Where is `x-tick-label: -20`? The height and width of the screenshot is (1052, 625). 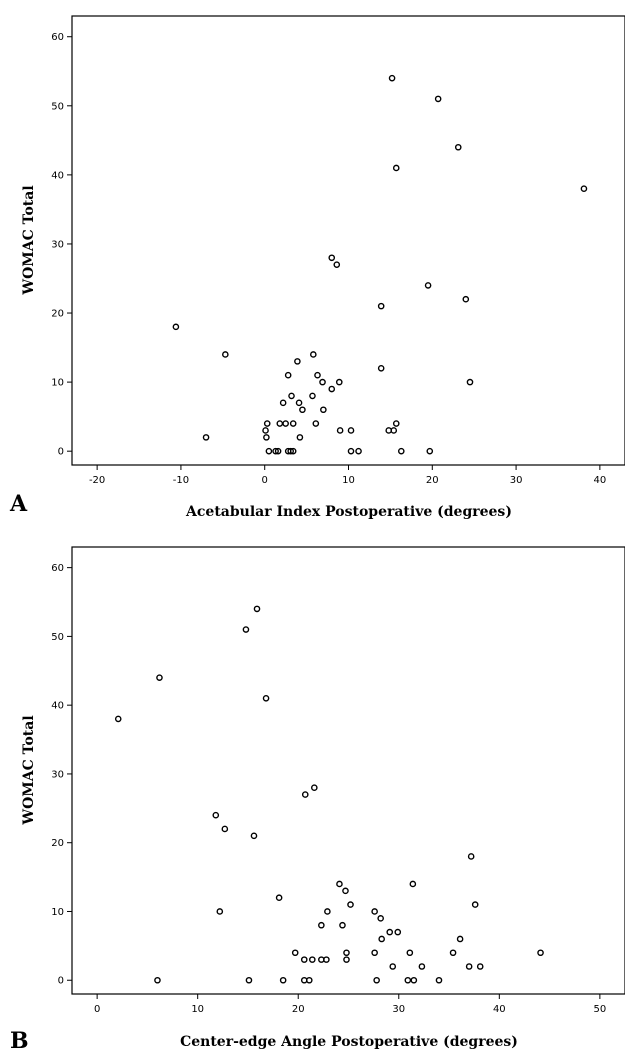 x-tick-label: -20 is located at coordinates (97, 480).